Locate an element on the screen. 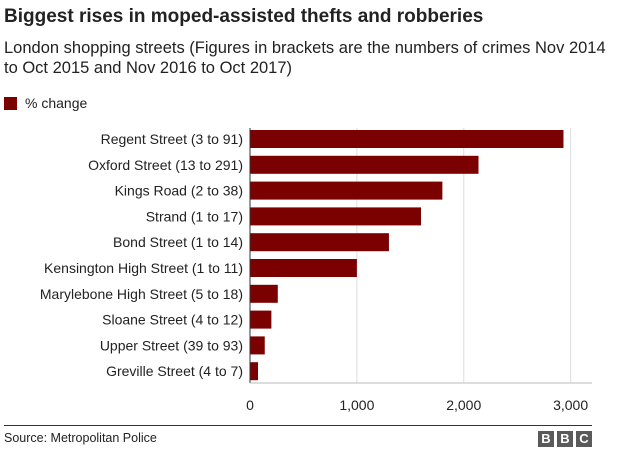 The width and height of the screenshot is (624, 451). category-label: Oxford Street (13 to 291) is located at coordinates (165, 165).